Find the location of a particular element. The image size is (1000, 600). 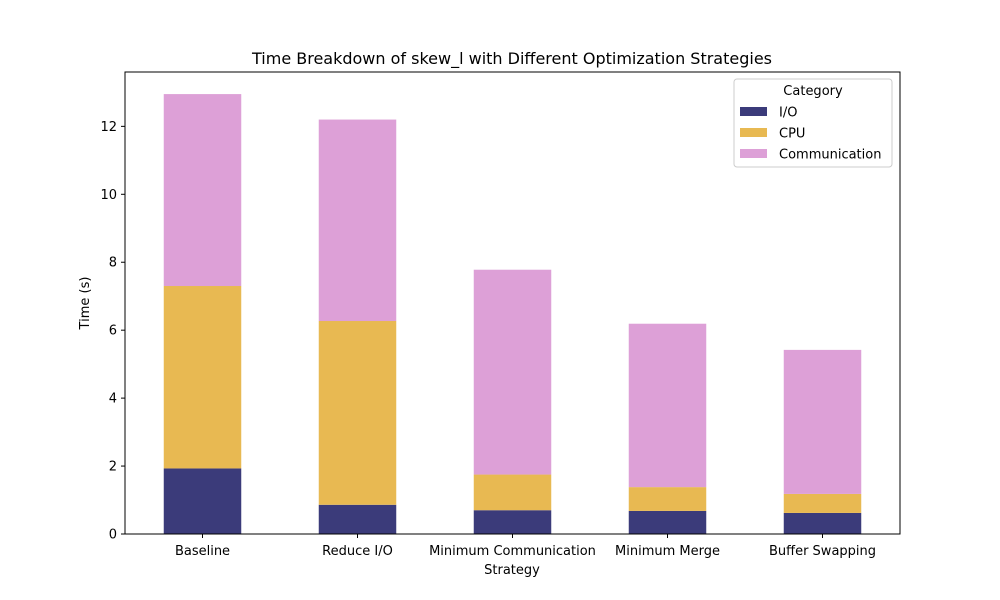

x-tick-label: Buffer Swapping is located at coordinates (822, 551).